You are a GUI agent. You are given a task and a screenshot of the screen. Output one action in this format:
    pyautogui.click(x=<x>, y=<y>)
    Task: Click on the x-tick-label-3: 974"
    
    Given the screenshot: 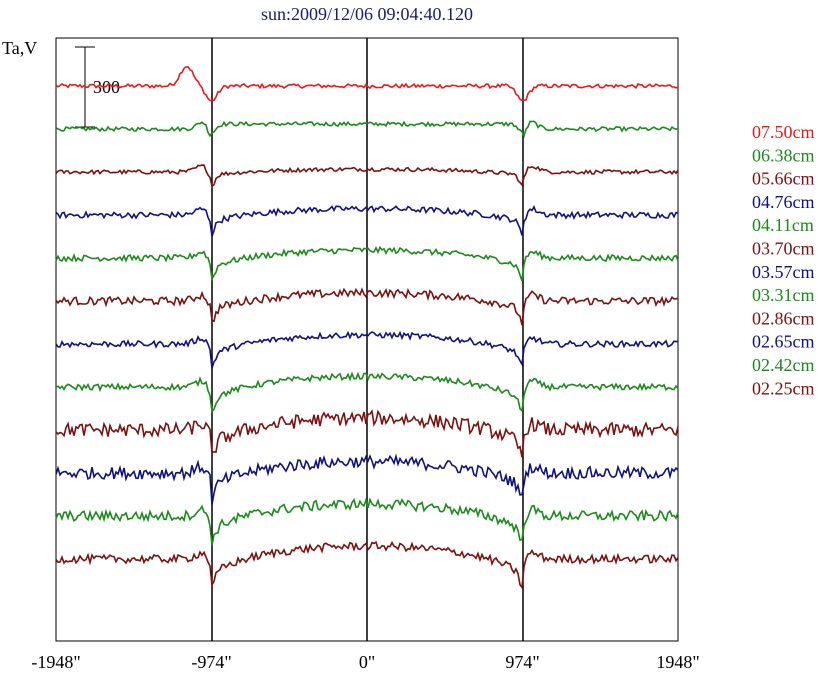 What is the action you would take?
    pyautogui.click(x=522, y=662)
    